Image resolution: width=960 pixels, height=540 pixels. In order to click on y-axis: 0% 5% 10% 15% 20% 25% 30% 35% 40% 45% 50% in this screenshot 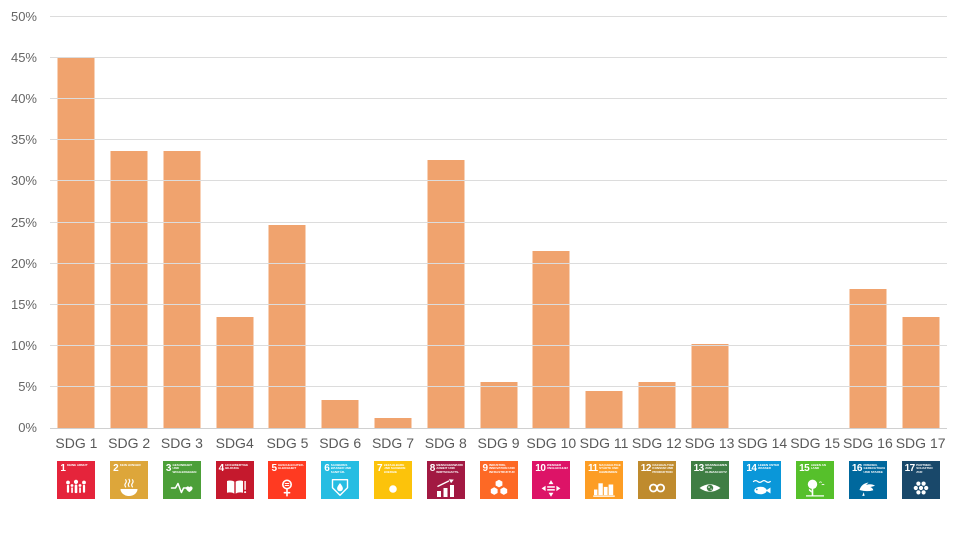, I will do `click(21, 222)`.